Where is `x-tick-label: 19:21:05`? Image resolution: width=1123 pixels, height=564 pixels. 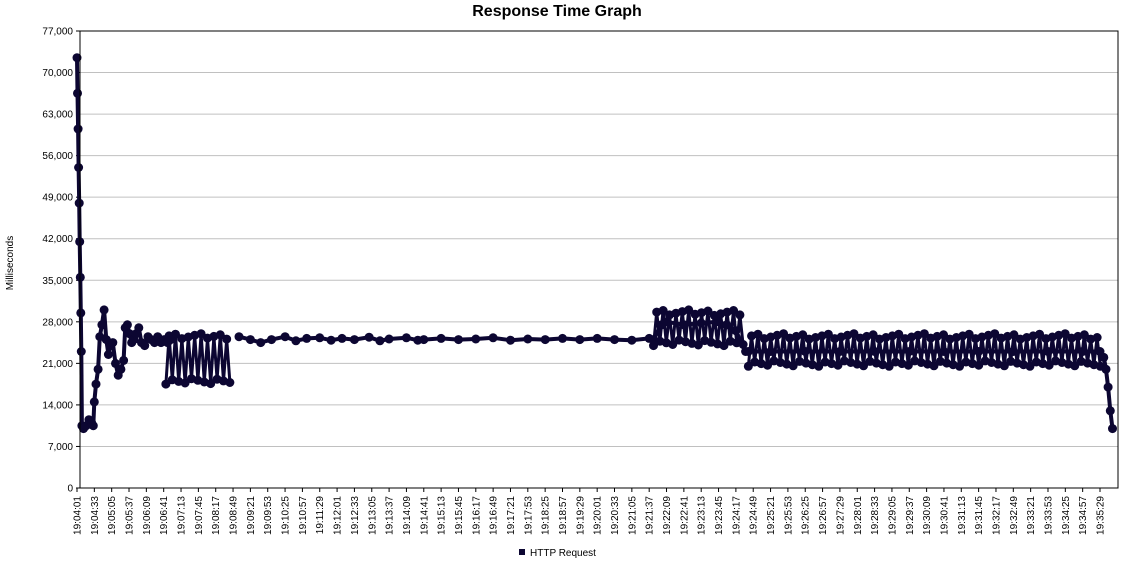
x-tick-label: 19:21:05 is located at coordinates (632, 515).